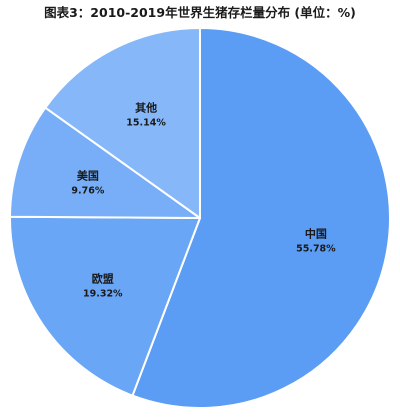 This screenshot has width=400, height=418. What do you see at coordinates (146, 107) in the screenshot?
I see `slice-category-label: 其他` at bounding box center [146, 107].